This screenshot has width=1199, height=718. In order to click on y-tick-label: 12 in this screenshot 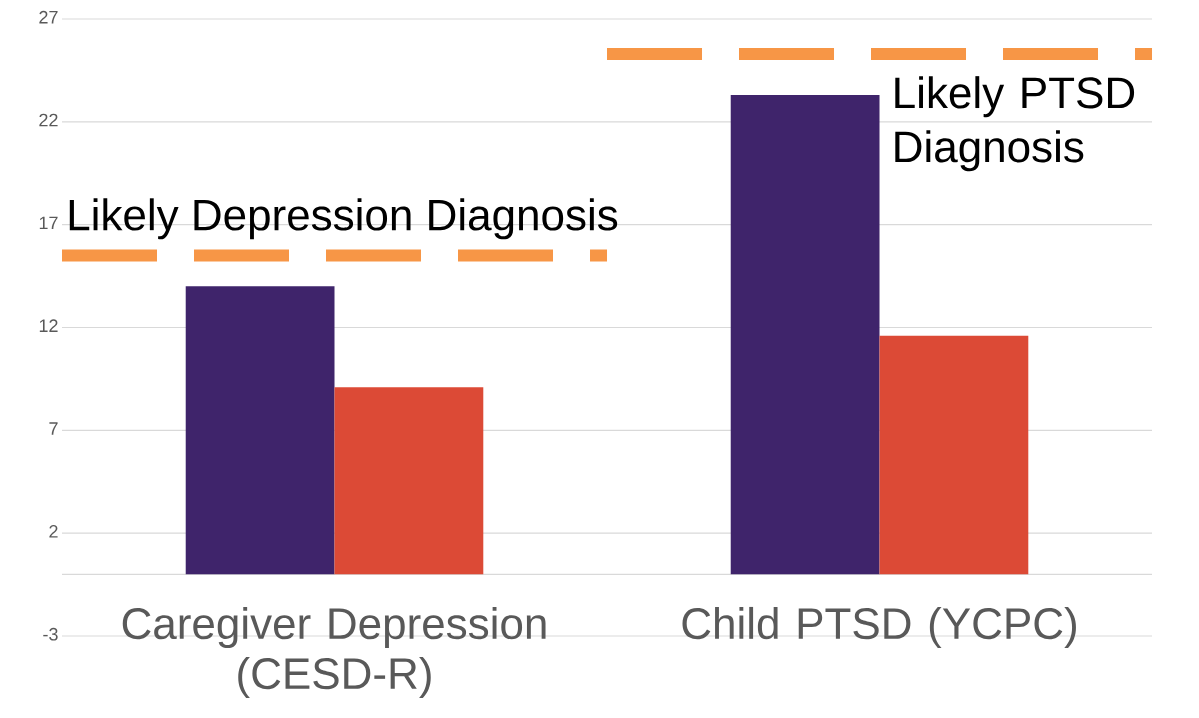, I will do `click(48, 325)`.